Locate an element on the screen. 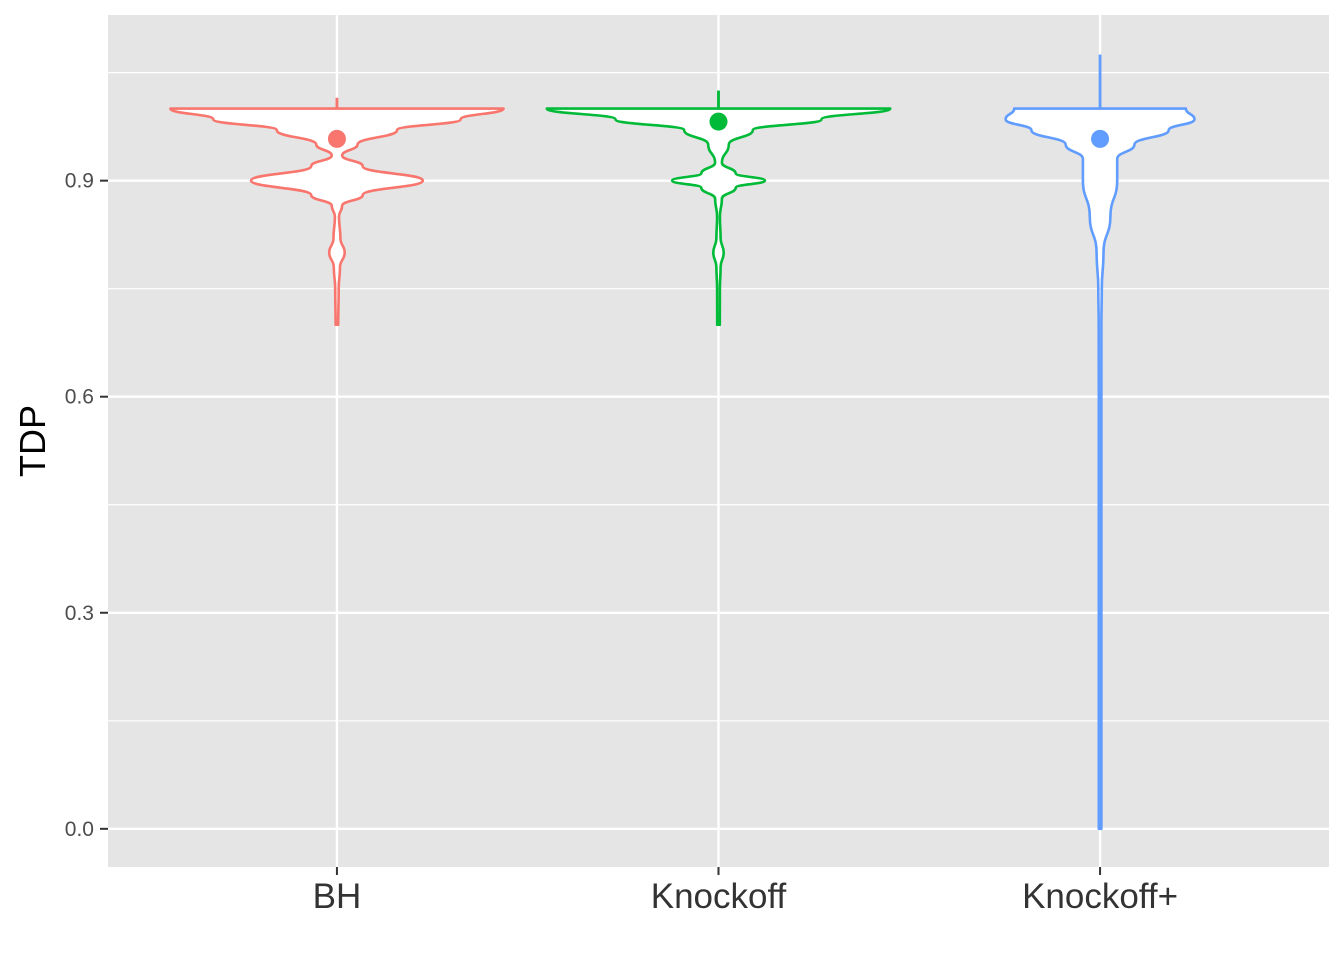  y-tick-label: 0.0 is located at coordinates (79, 829).